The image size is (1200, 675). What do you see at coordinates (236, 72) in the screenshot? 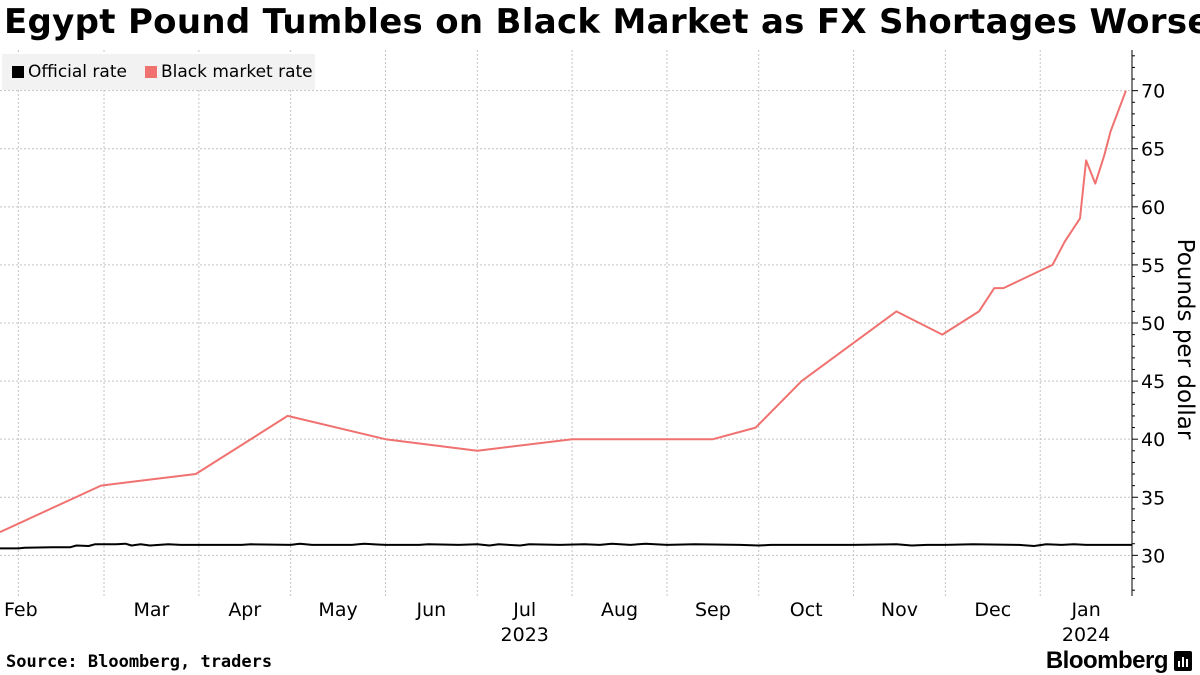
I see `legend-label-black-market: Black market rate` at bounding box center [236, 72].